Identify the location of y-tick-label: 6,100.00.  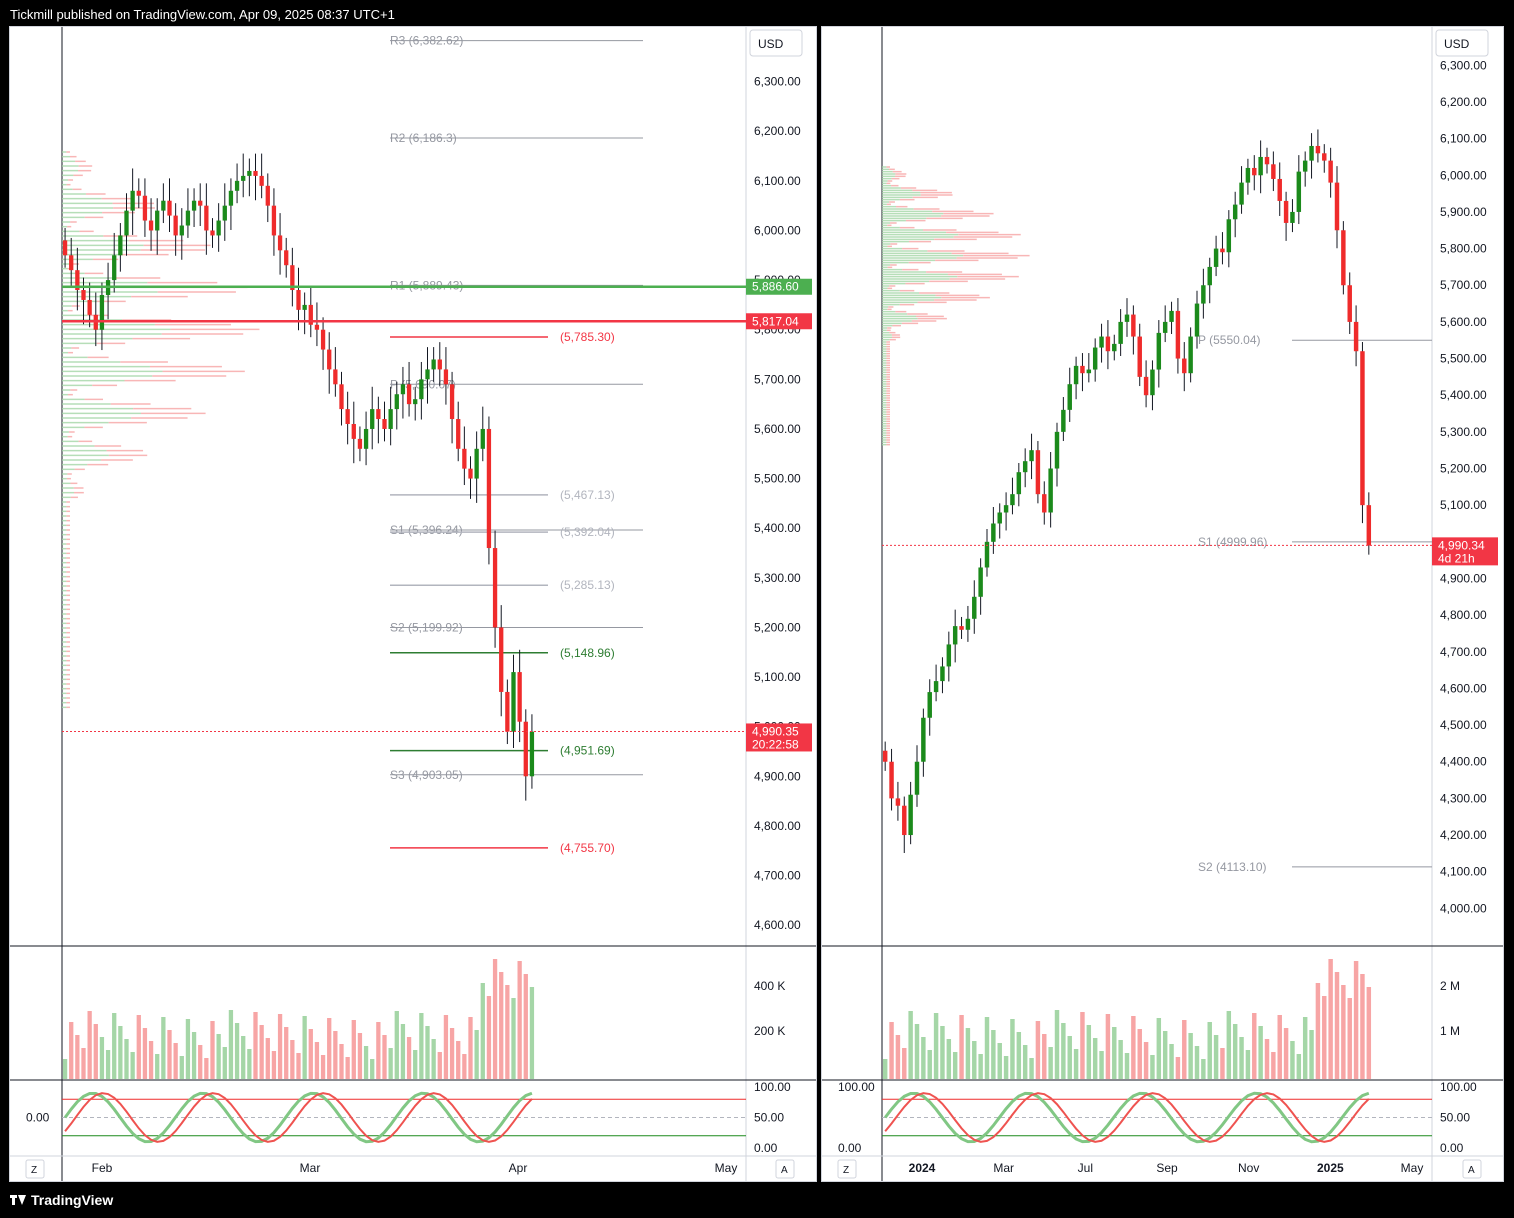
(1463, 139).